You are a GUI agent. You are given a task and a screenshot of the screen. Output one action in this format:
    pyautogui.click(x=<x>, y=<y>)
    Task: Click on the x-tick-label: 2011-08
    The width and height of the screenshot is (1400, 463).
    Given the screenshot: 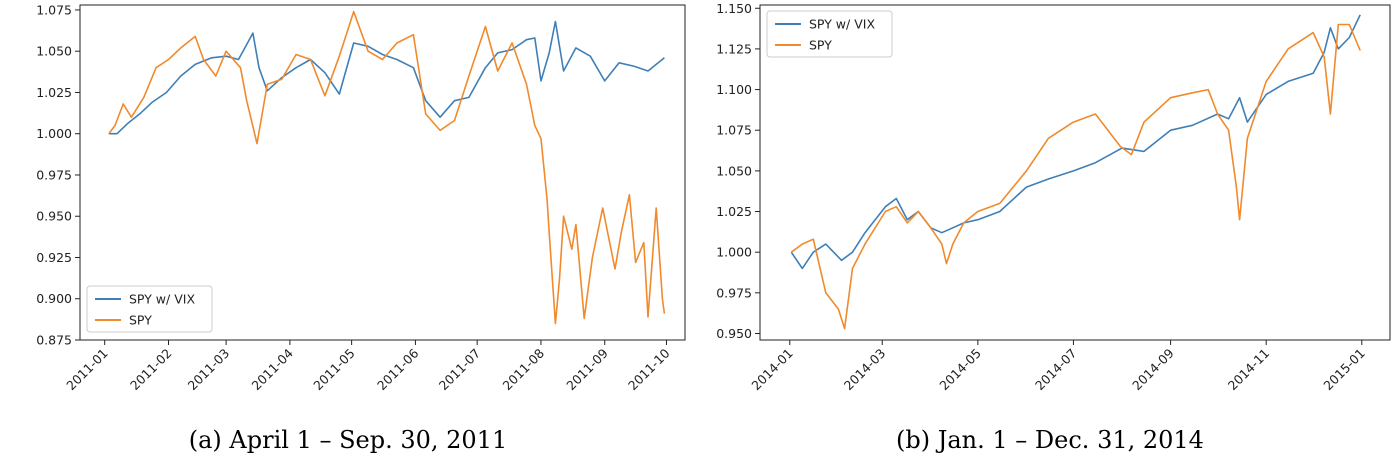 What is the action you would take?
    pyautogui.click(x=524, y=369)
    